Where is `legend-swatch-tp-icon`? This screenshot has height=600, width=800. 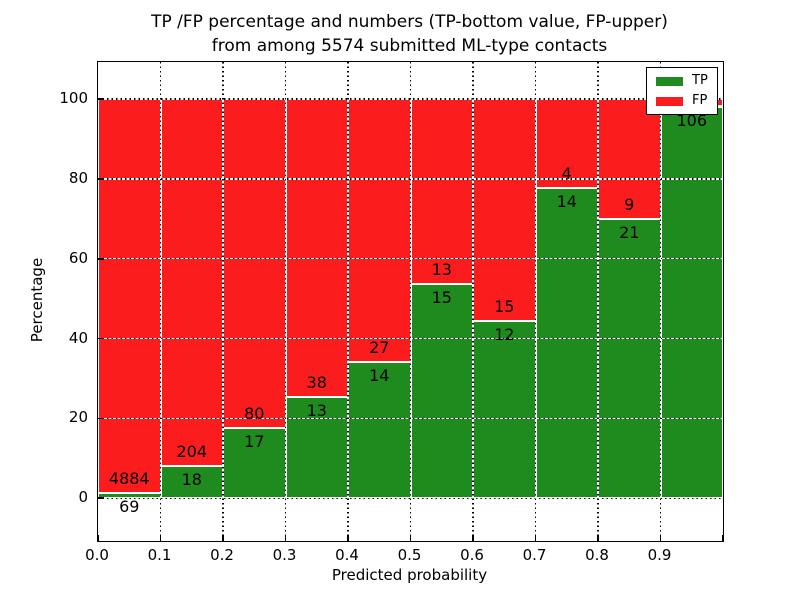 legend-swatch-tp-icon is located at coordinates (669, 81).